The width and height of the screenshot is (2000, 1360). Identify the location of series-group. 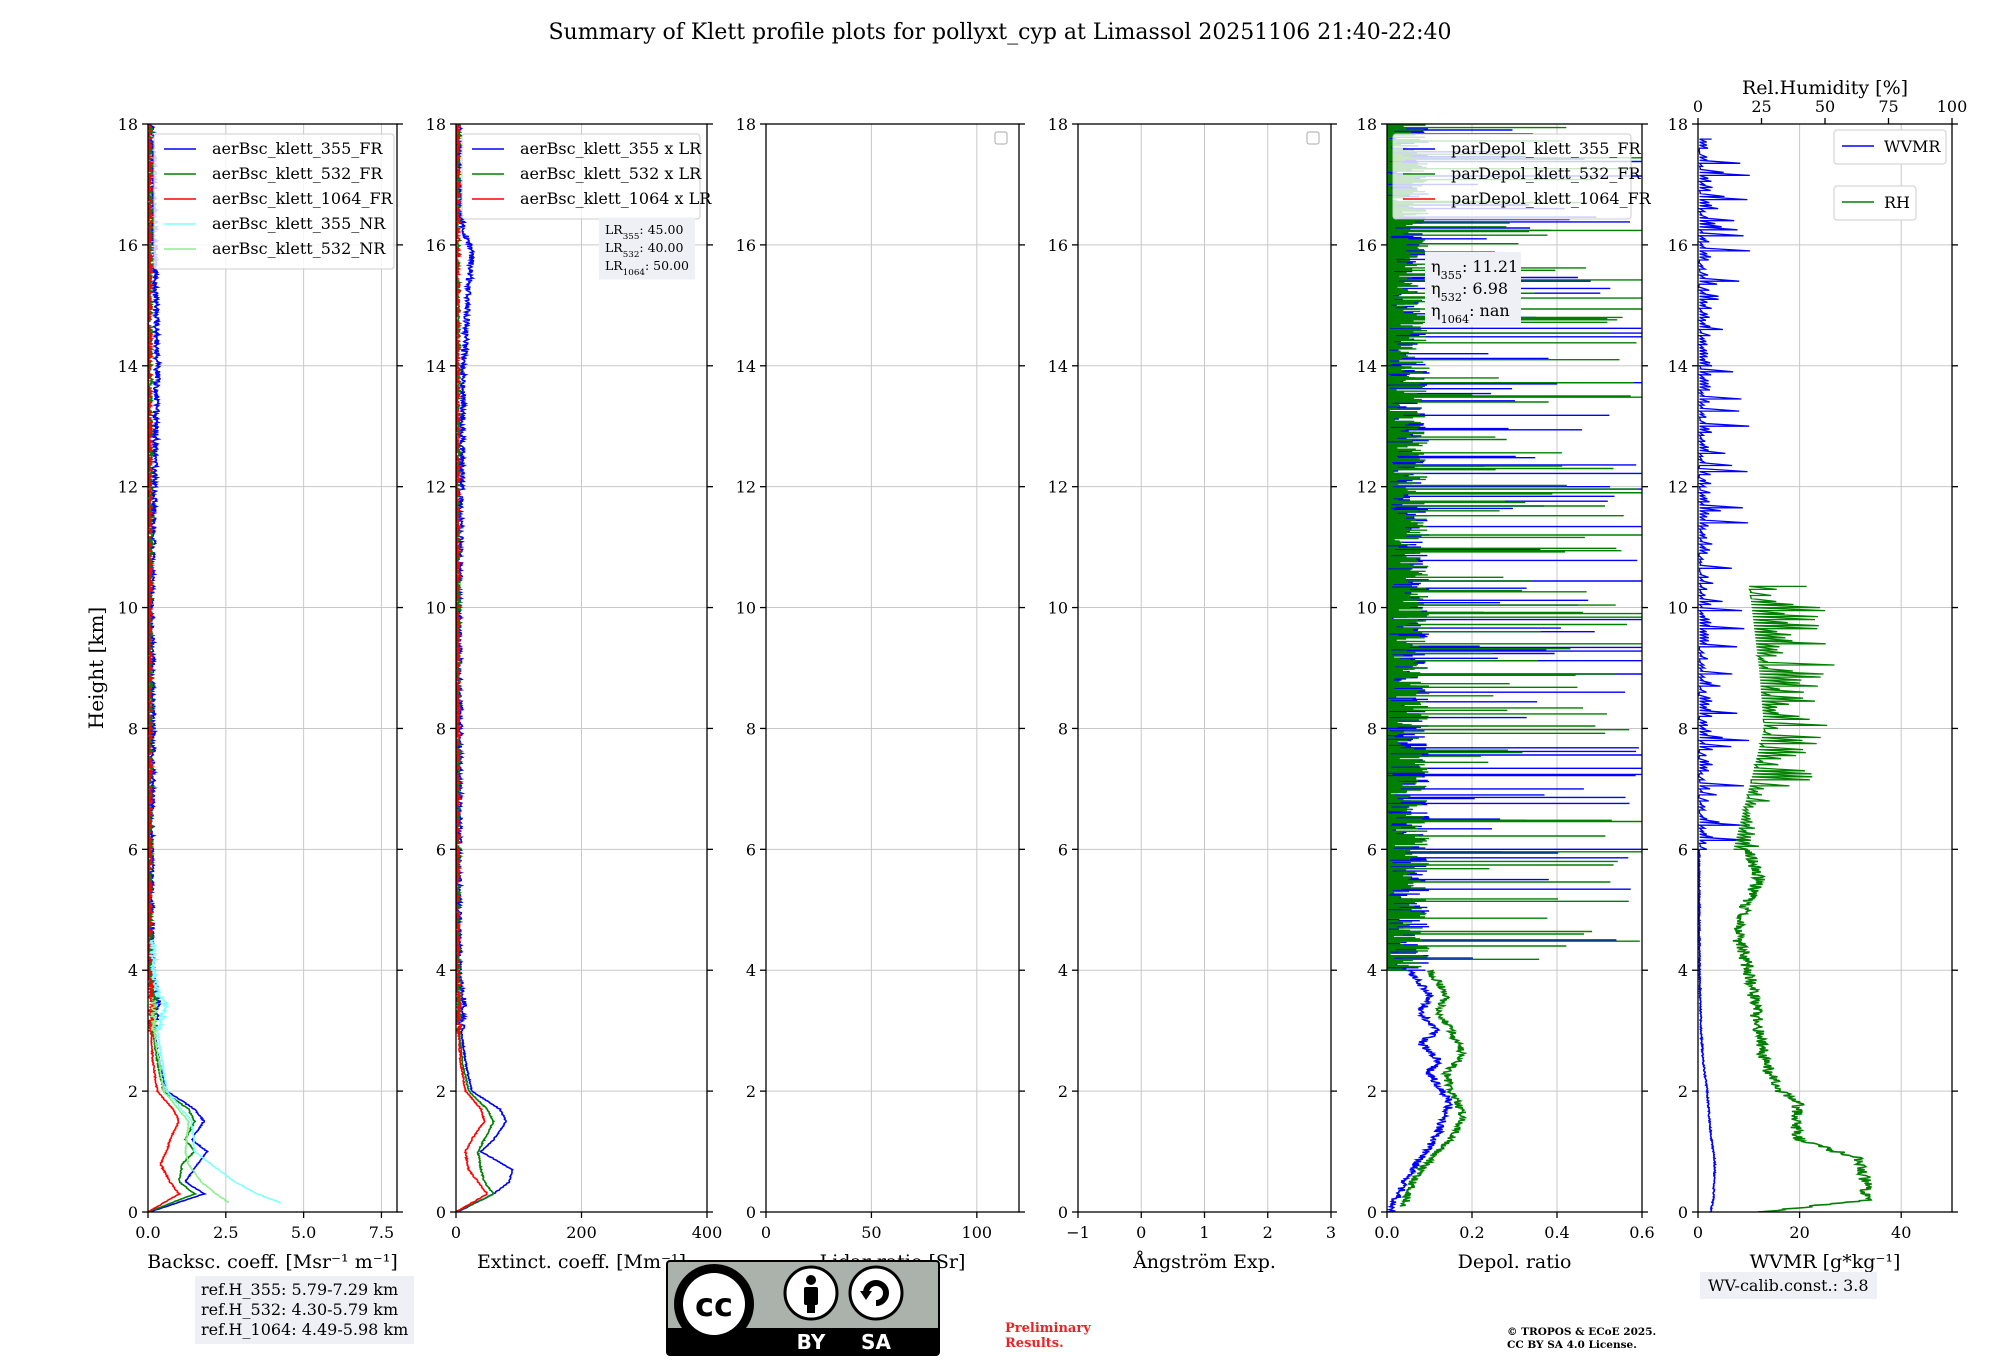
(1514, 668).